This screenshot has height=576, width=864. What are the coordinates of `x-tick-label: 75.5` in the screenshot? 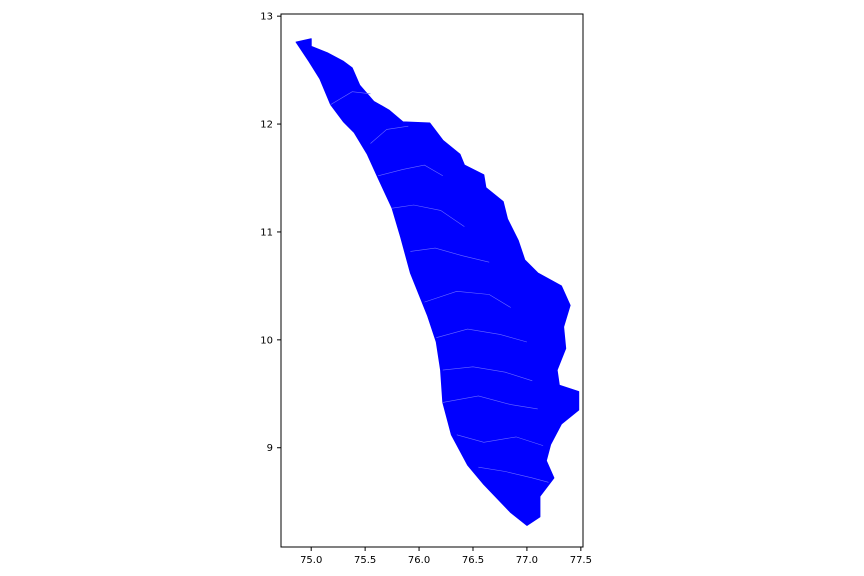 It's located at (365, 560).